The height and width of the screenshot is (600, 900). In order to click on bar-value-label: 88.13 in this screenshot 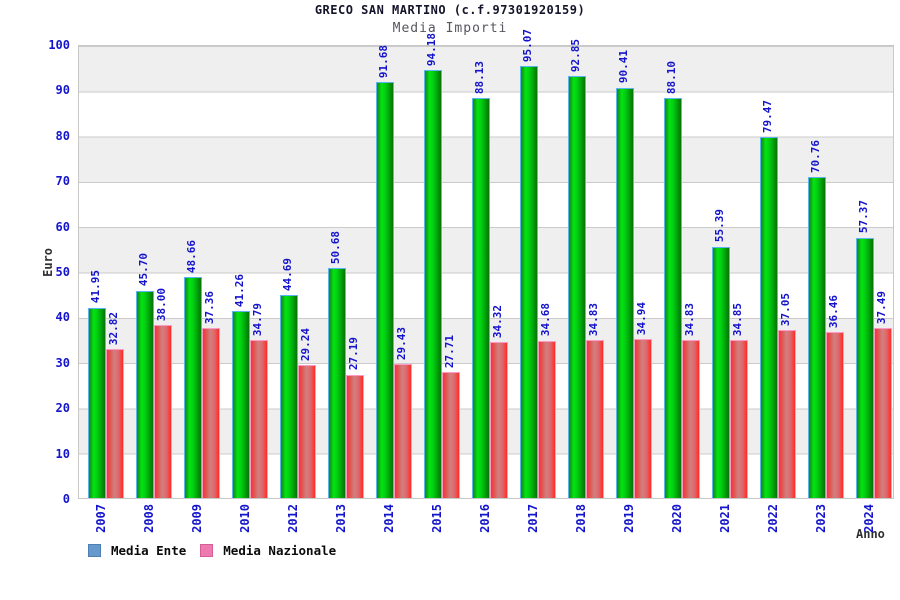, I will do `click(479, 77)`.